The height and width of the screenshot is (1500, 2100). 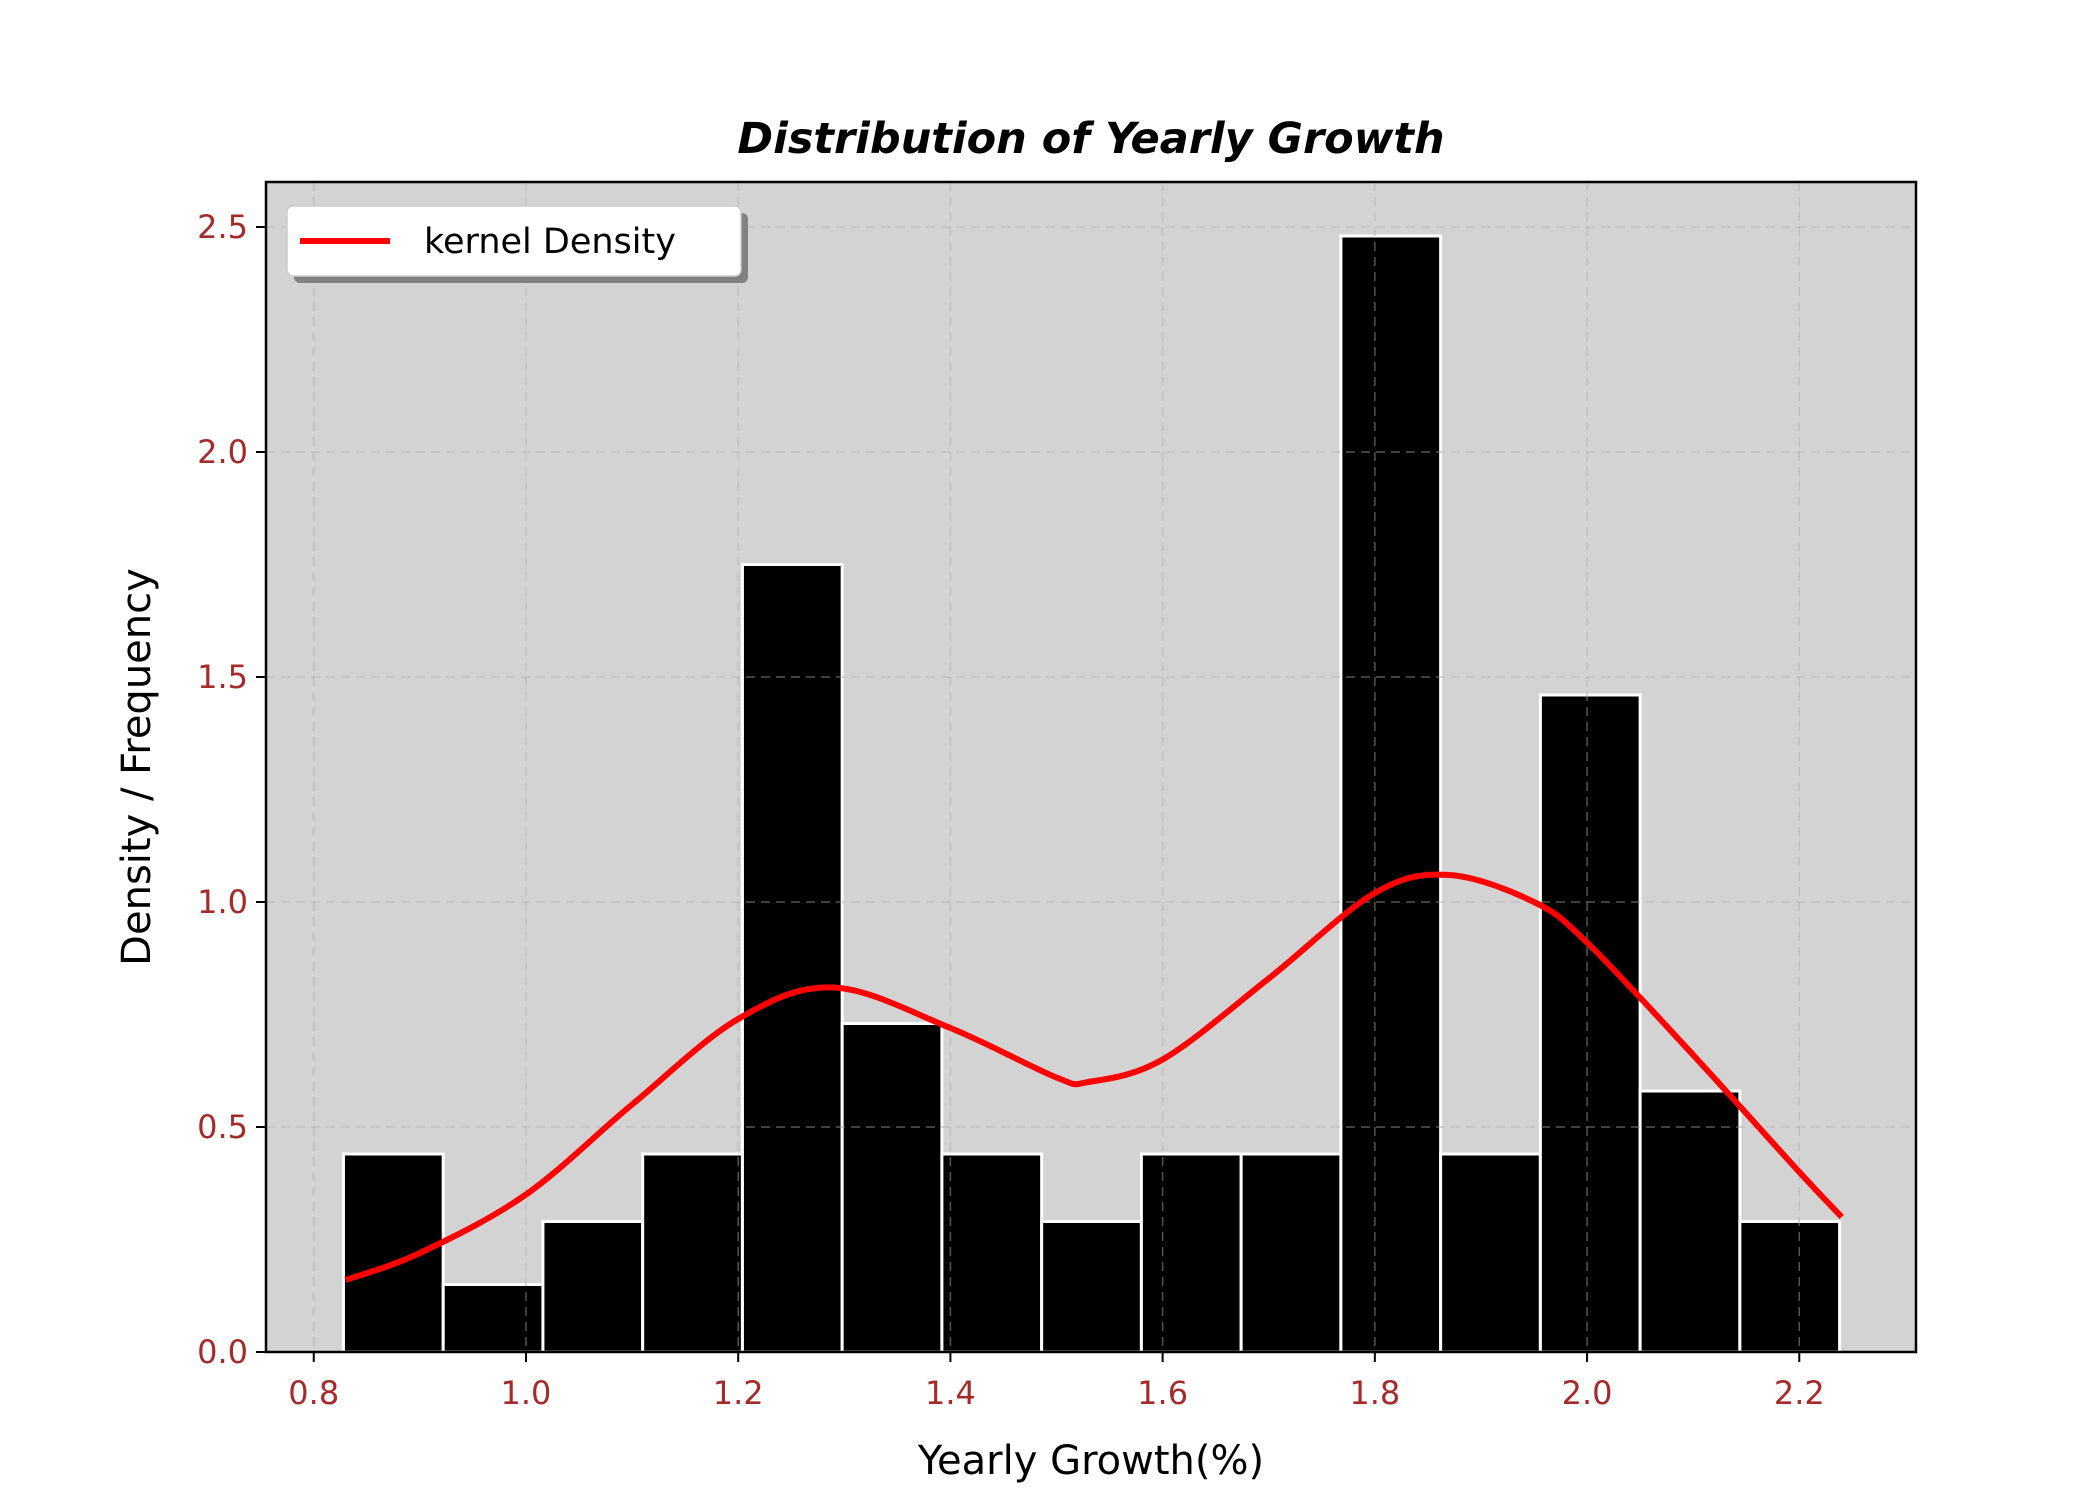 I want to click on x-tick-label: 0.8, so click(x=313, y=1393).